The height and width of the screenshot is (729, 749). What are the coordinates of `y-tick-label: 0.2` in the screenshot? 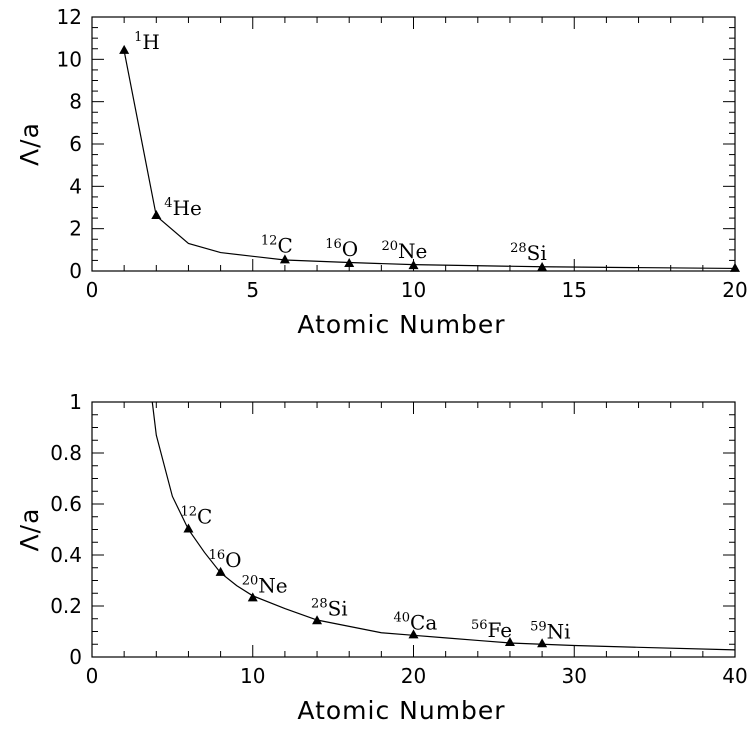 It's located at (66, 606).